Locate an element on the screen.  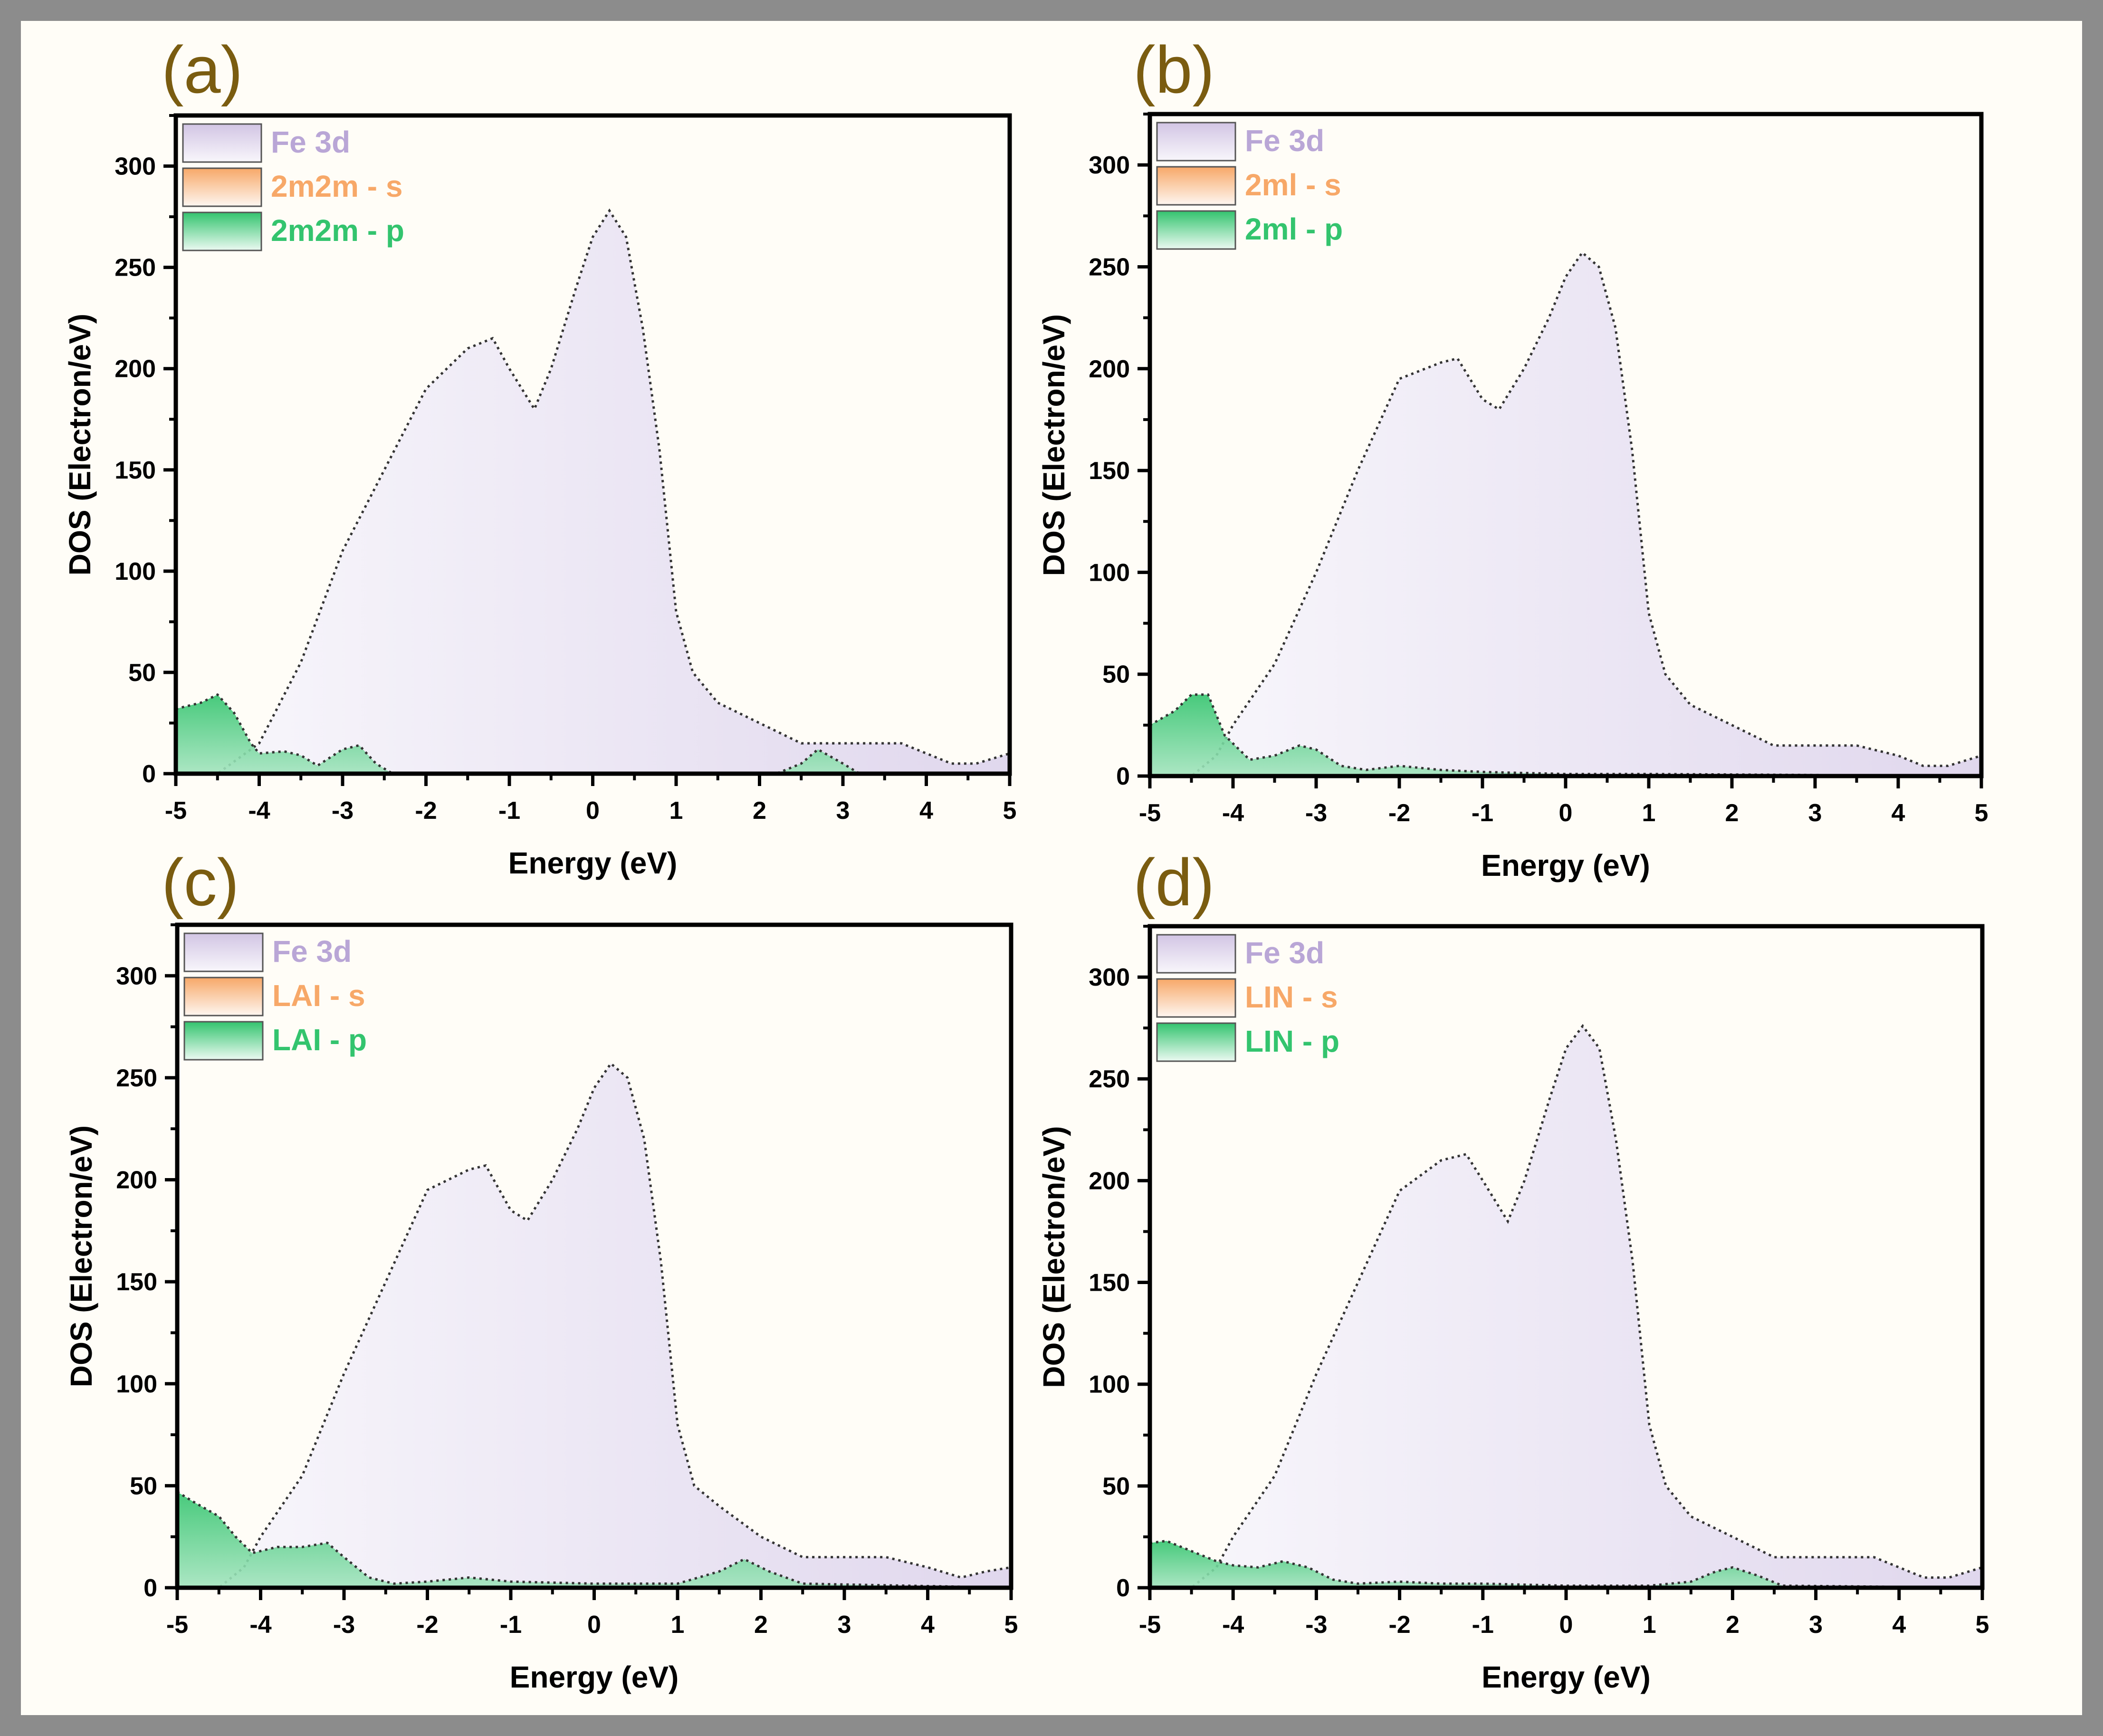
panel-label: (a) is located at coordinates (202, 70).